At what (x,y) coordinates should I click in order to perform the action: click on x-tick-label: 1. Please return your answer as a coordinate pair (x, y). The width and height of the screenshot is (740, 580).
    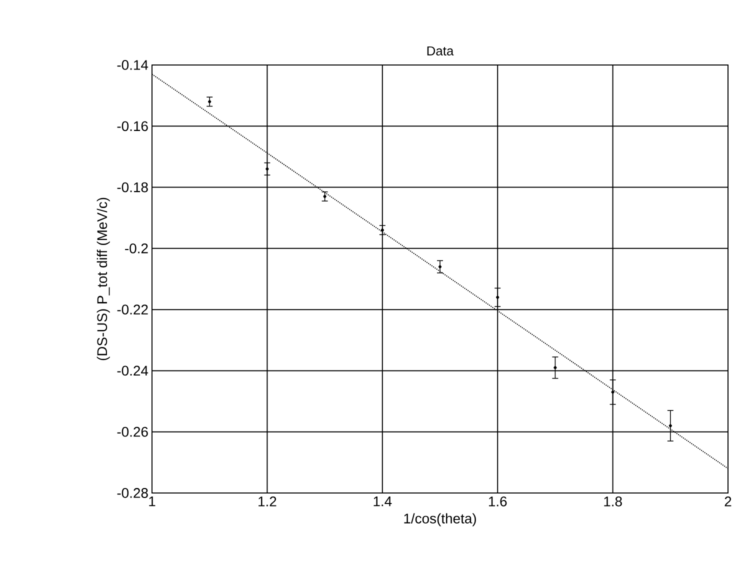
    Looking at the image, I should click on (152, 501).